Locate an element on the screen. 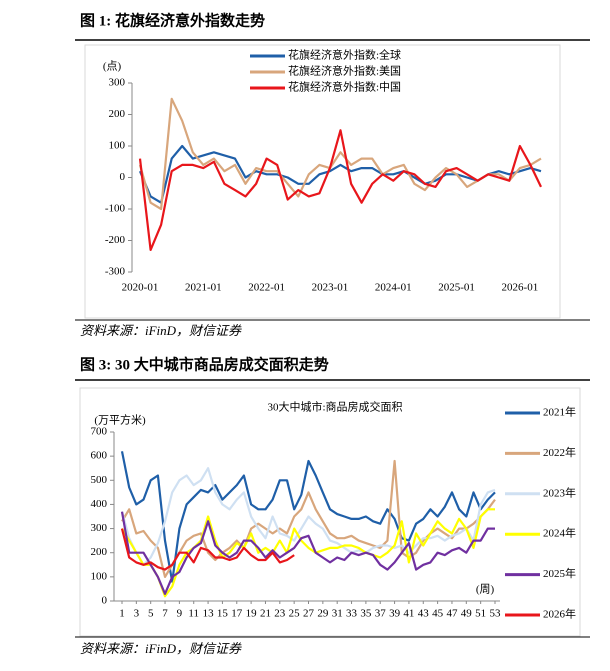  x-tick-label: 2022-01 is located at coordinates (266, 288).